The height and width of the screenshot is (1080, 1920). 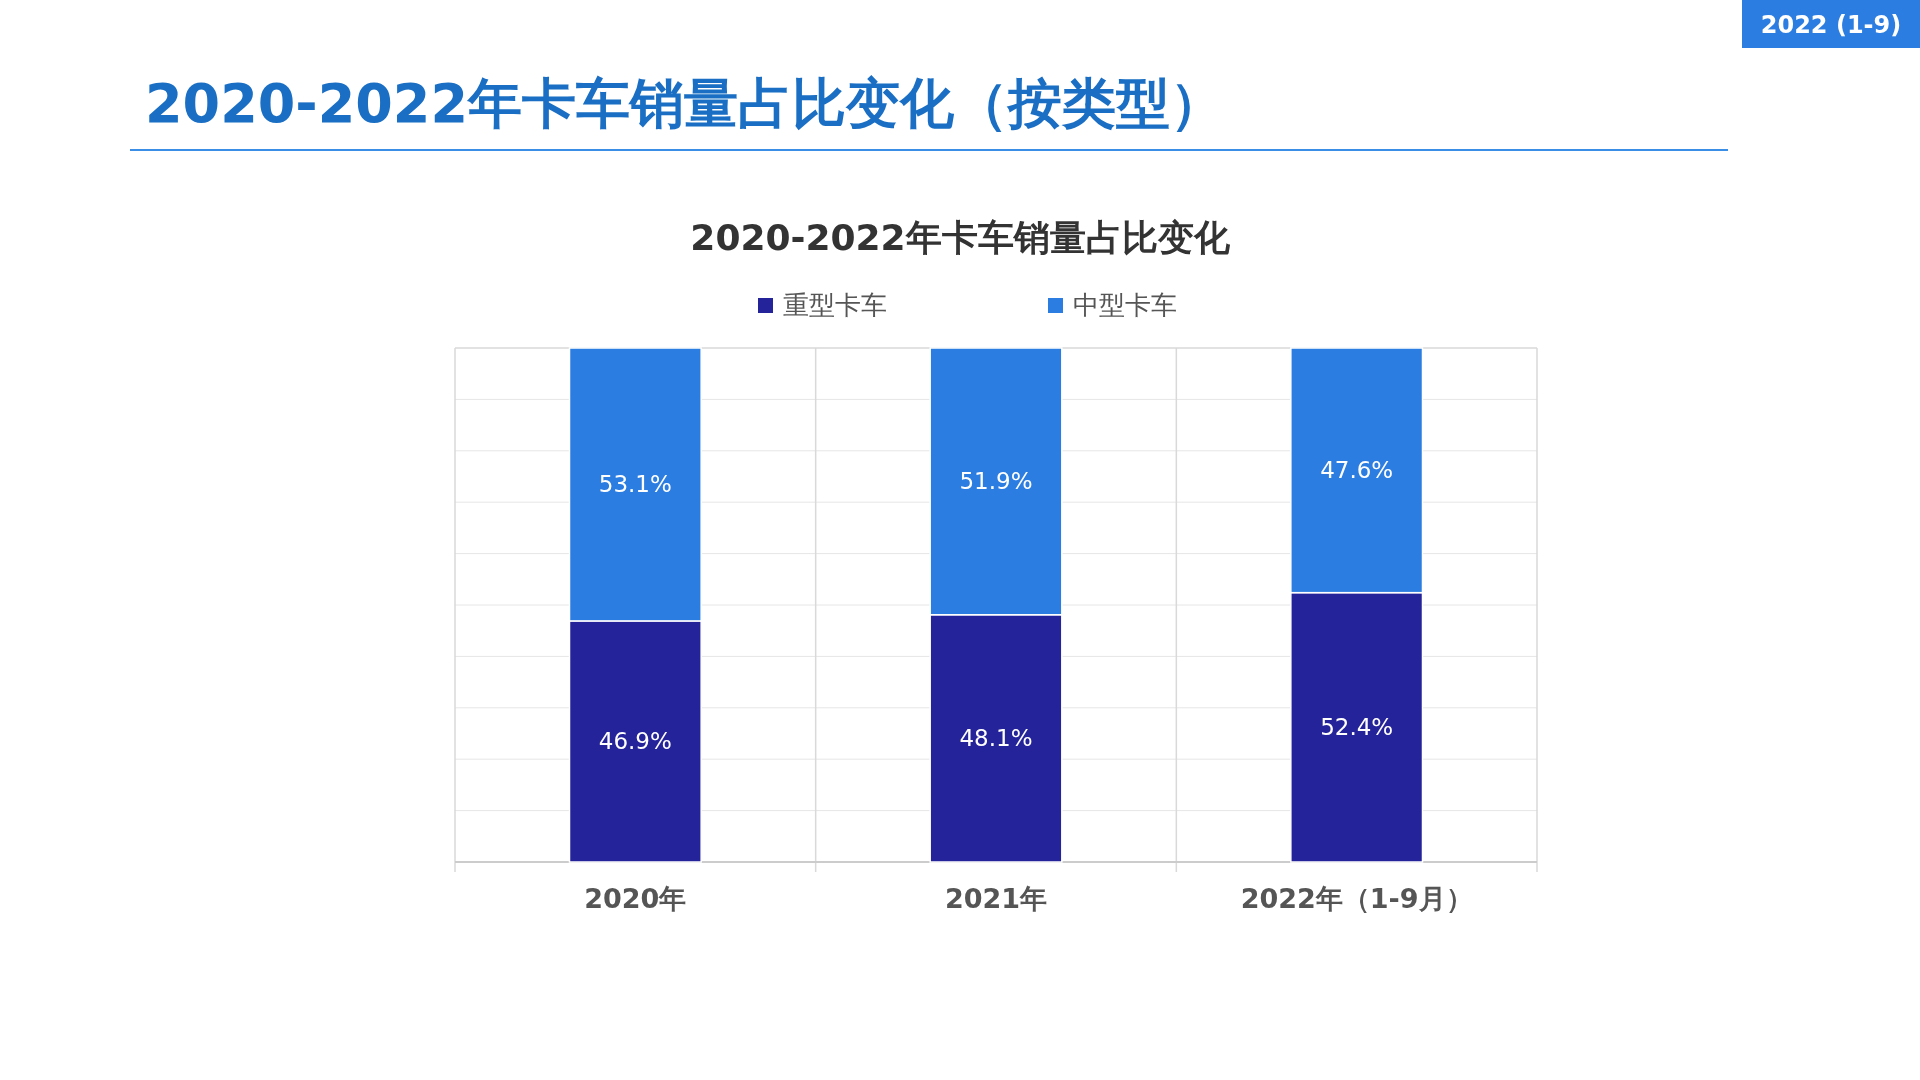 What do you see at coordinates (635, 898) in the screenshot?
I see `x-tick-label: 2020年` at bounding box center [635, 898].